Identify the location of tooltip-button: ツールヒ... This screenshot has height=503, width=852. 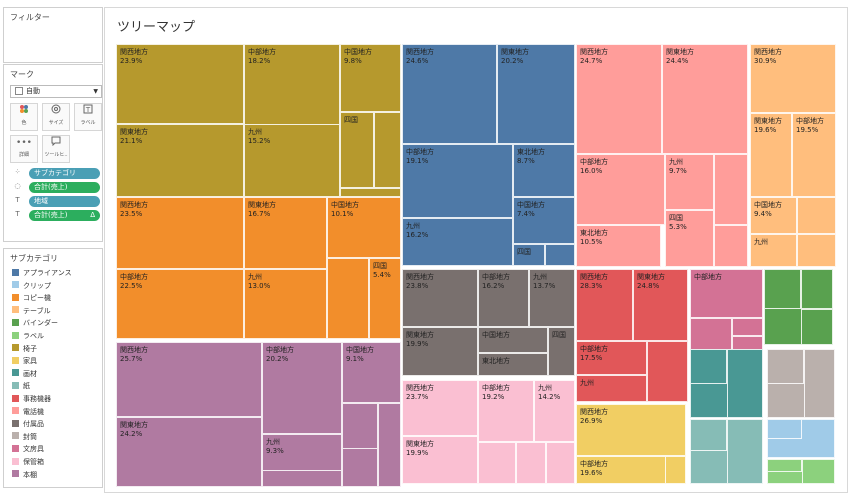
(56, 149).